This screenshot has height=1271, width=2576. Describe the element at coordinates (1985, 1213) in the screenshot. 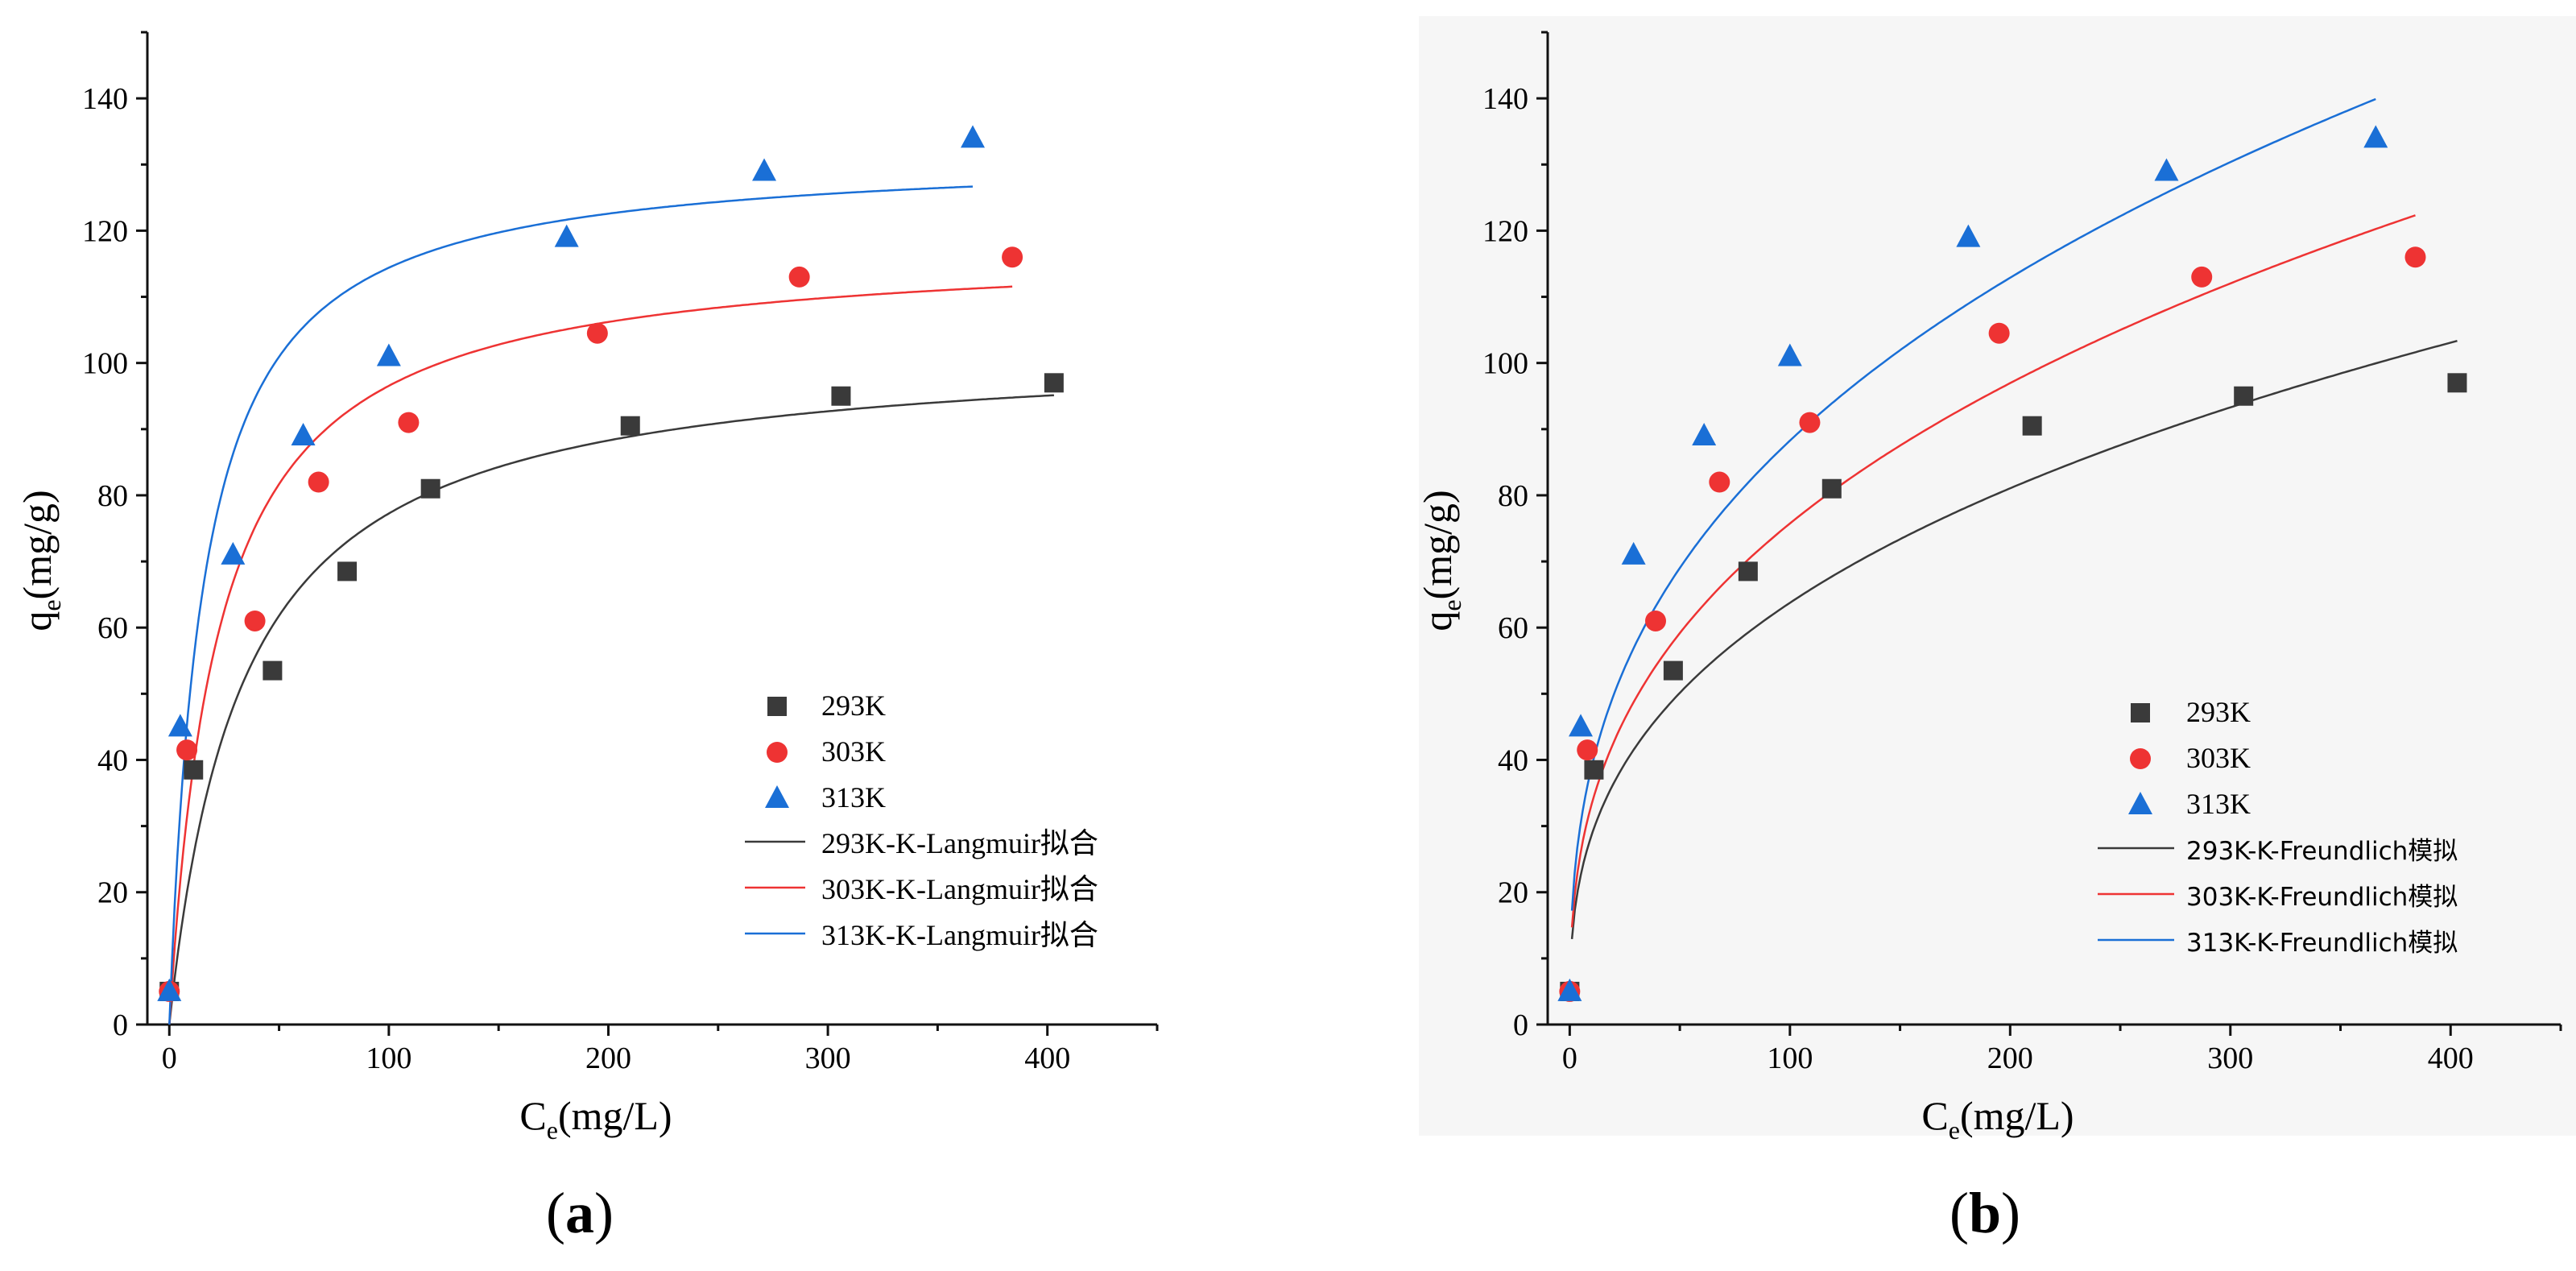

I see `panel-label: (b)` at that location.